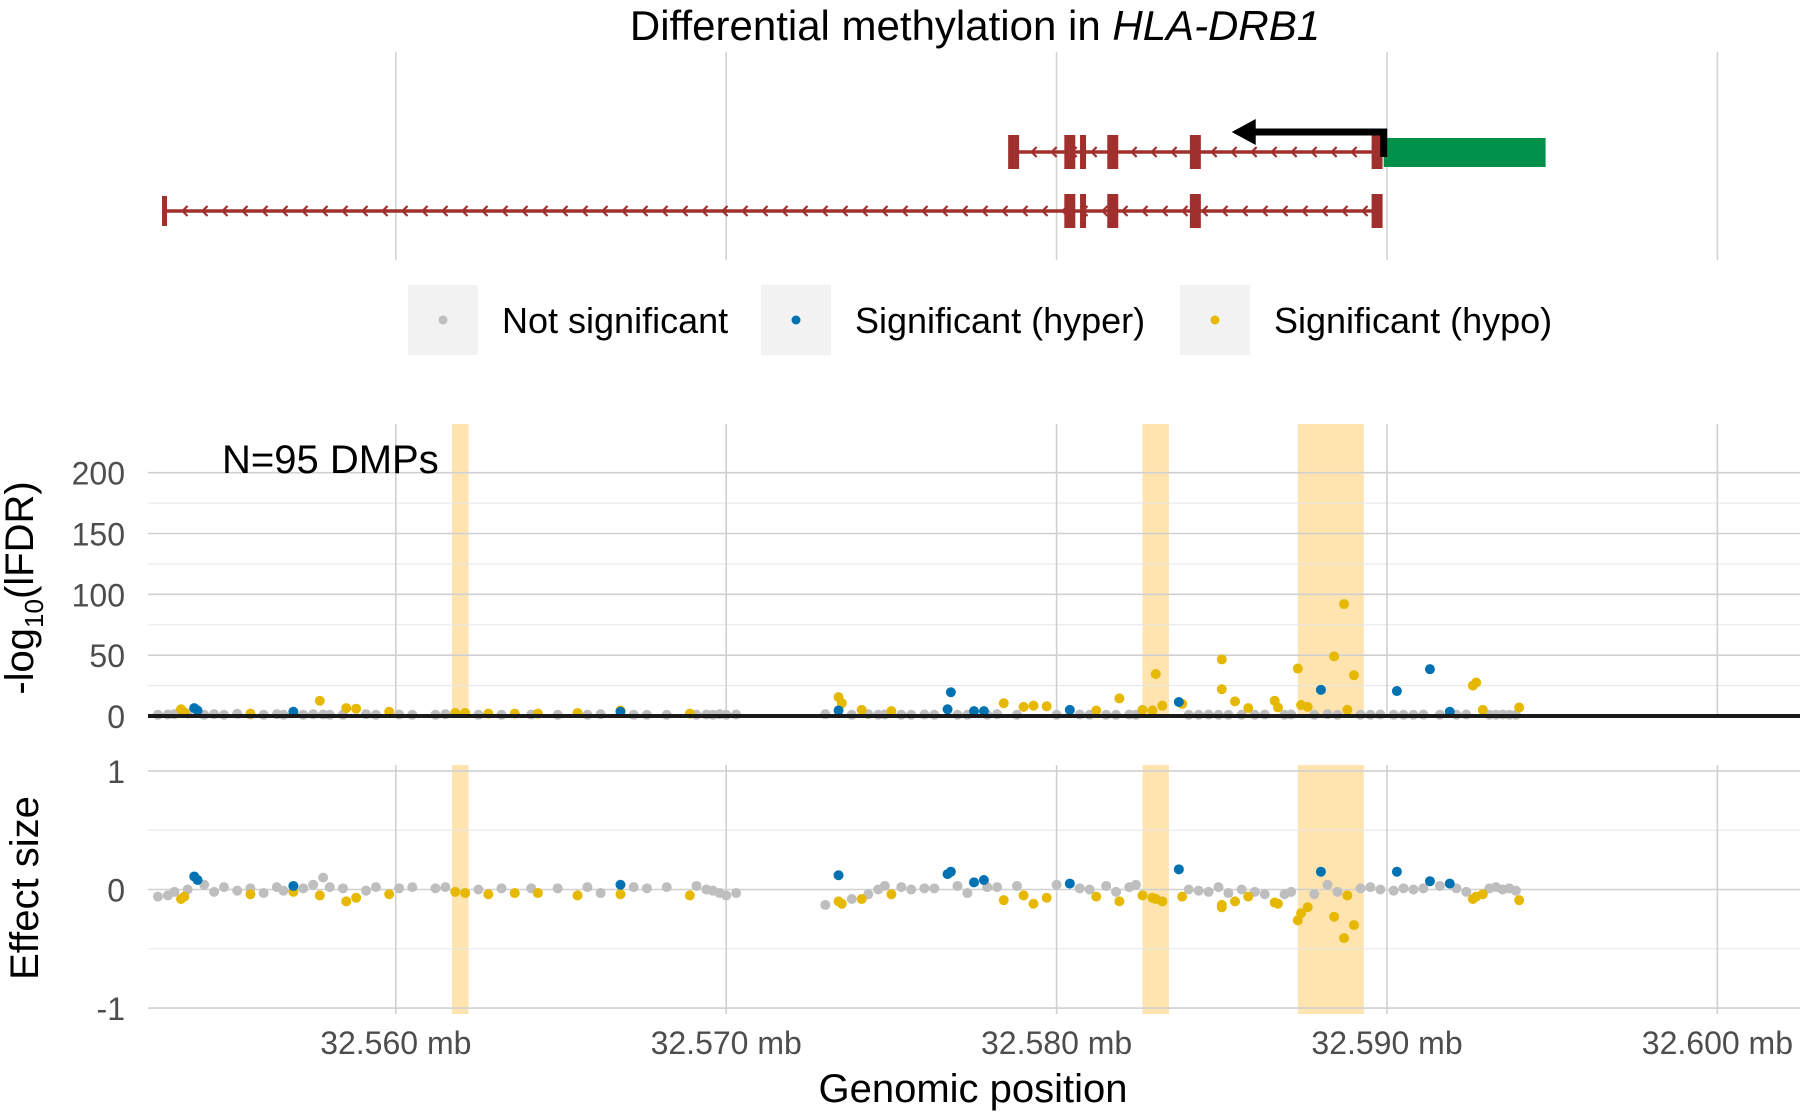 This screenshot has width=1800, height=1113. What do you see at coordinates (615, 320) in the screenshot?
I see `legend-label: Not significant` at bounding box center [615, 320].